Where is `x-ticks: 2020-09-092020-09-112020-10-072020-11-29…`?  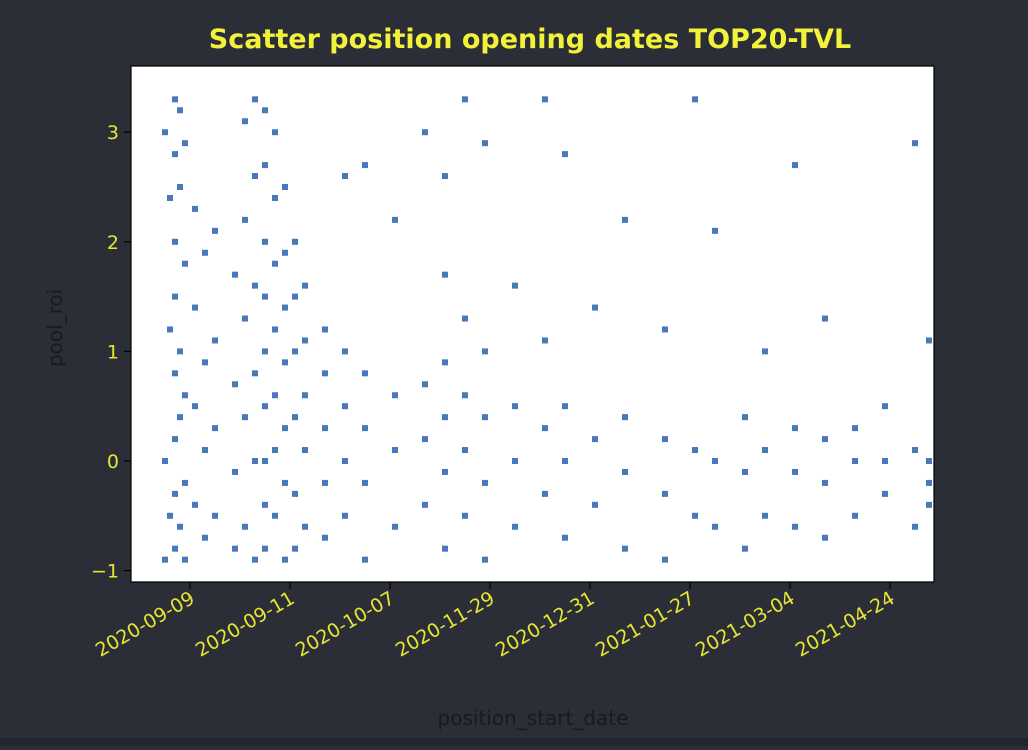
x-ticks: 2020-09-092020-09-112020-10-072020-11-29… is located at coordinates (495, 622).